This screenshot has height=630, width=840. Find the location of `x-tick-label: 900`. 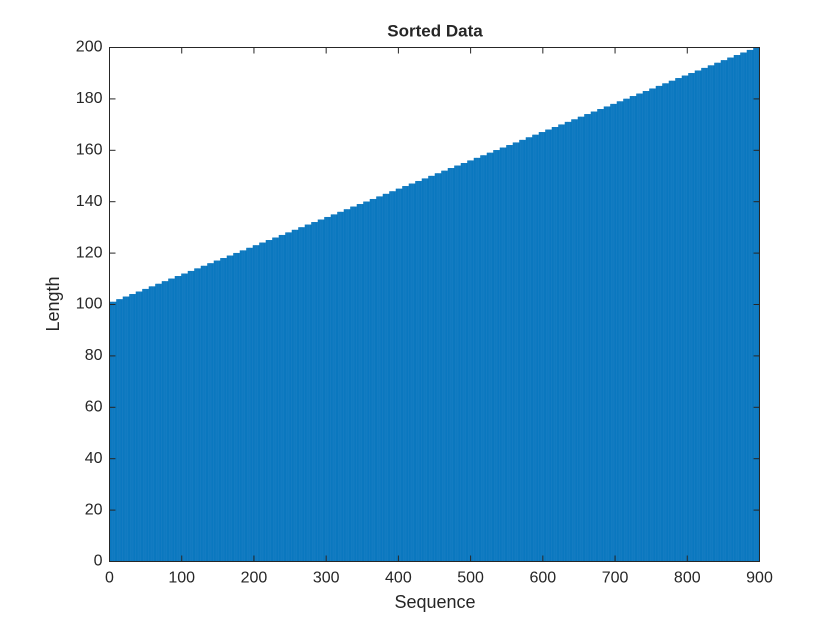

x-tick-label: 900 is located at coordinates (759, 578).